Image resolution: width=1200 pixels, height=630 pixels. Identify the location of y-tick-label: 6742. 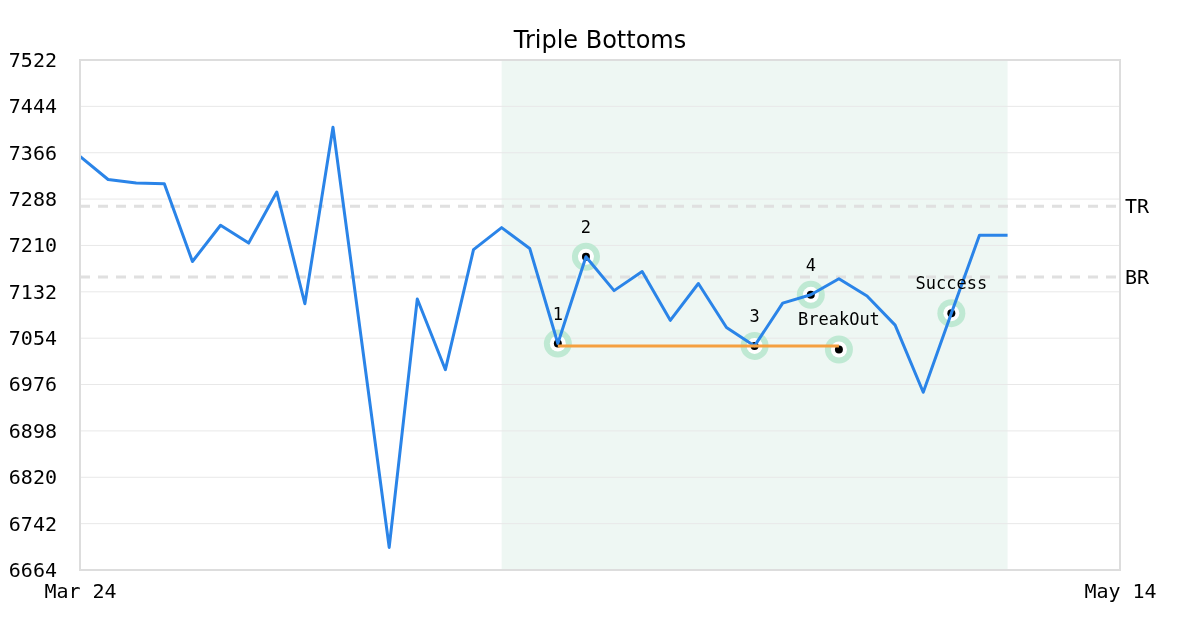
(32, 523).